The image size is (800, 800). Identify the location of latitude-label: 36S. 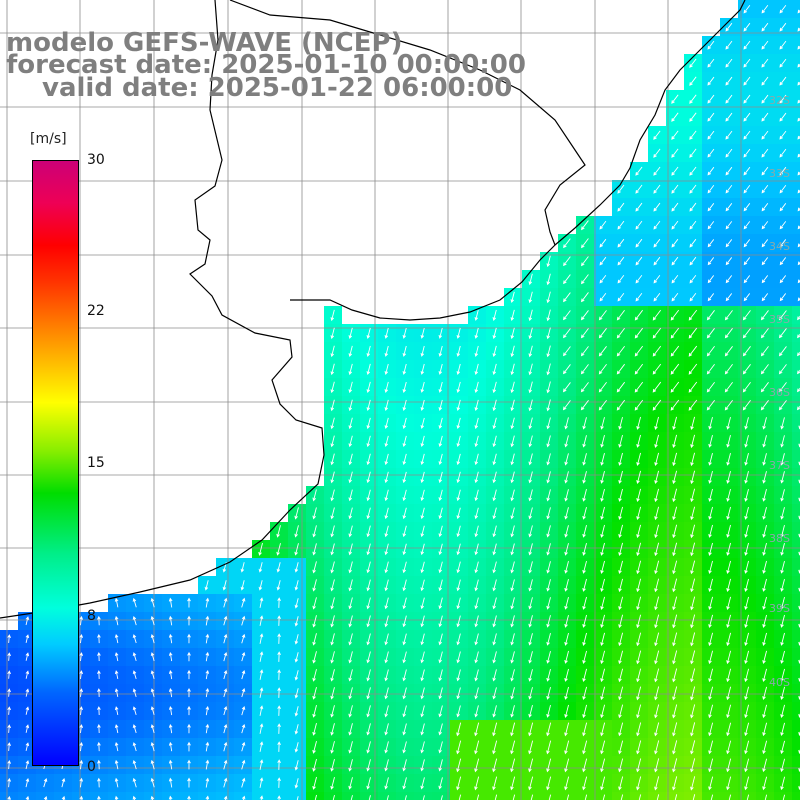
(779, 392).